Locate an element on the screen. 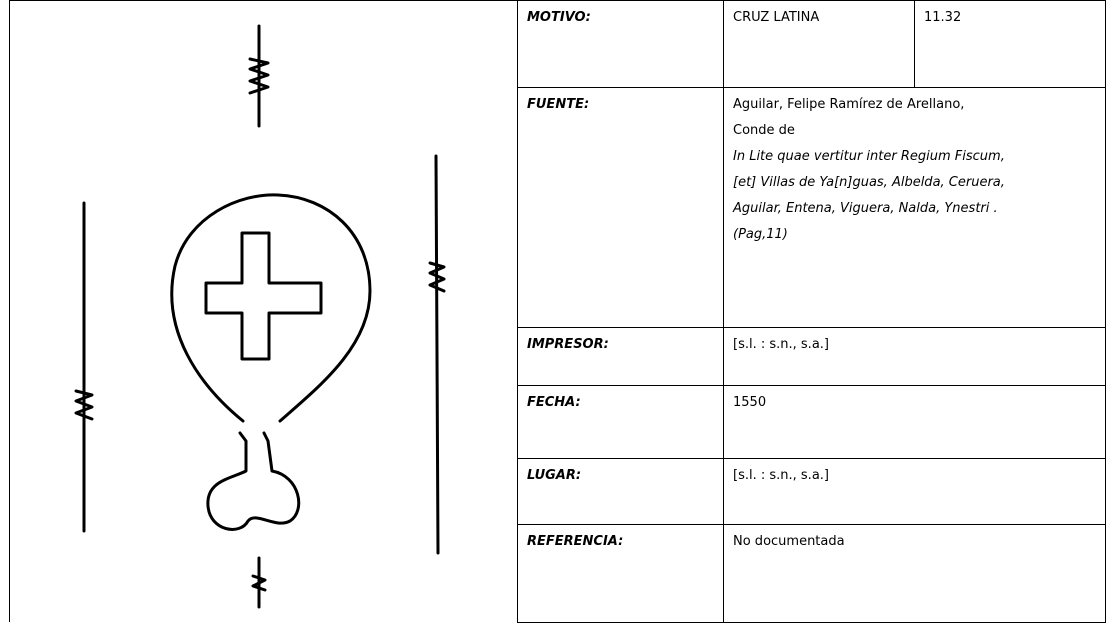 This screenshot has height=623, width=1106. label: FUENTE: is located at coordinates (620, 207).